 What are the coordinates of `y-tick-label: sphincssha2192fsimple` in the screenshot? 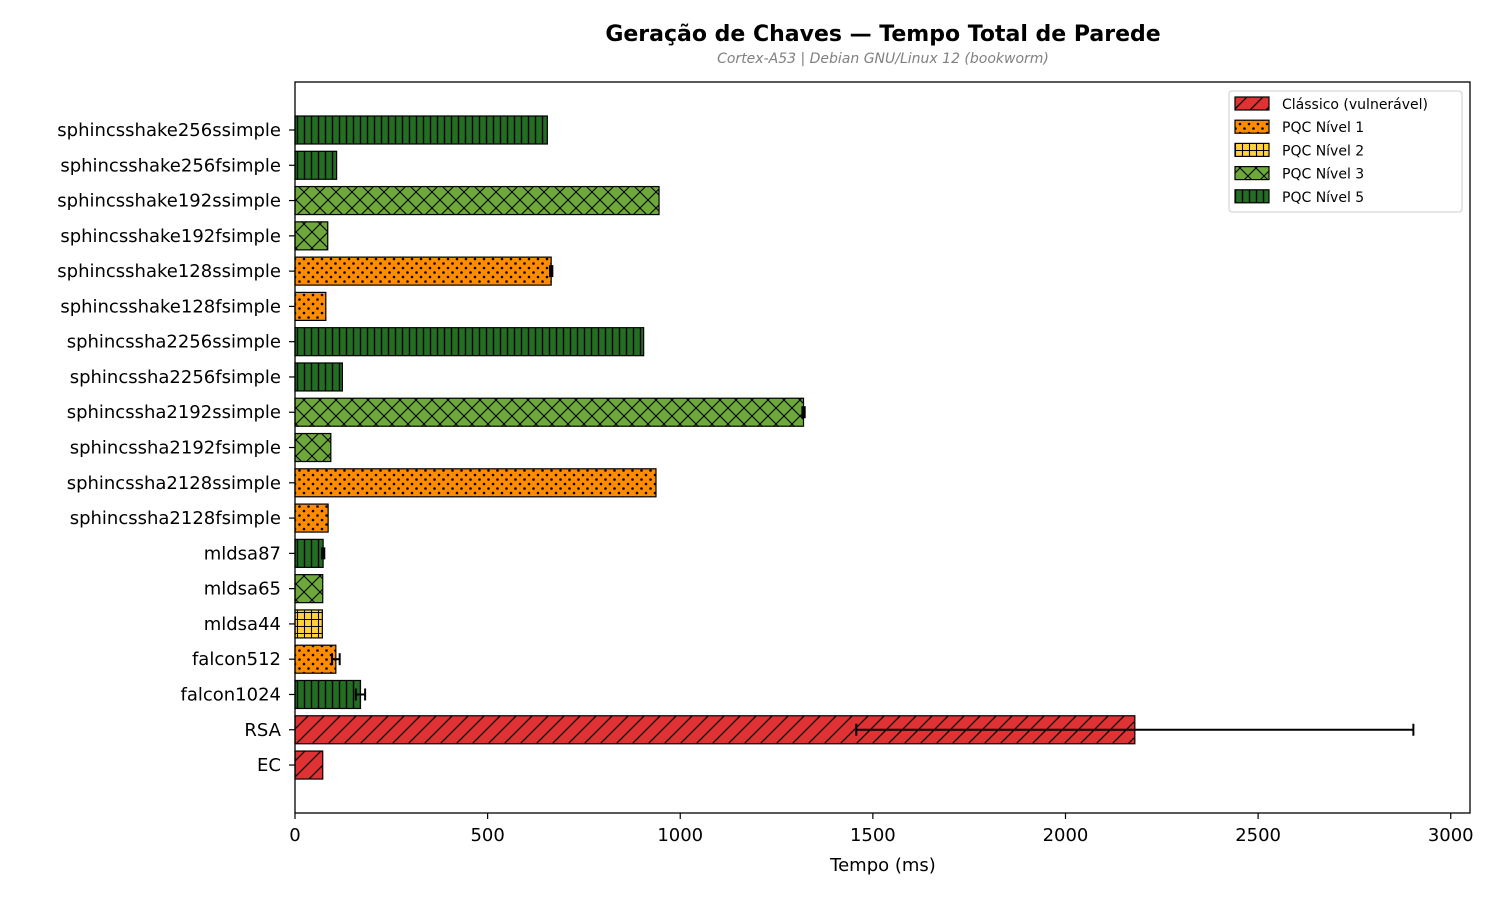 It's located at (175, 448).